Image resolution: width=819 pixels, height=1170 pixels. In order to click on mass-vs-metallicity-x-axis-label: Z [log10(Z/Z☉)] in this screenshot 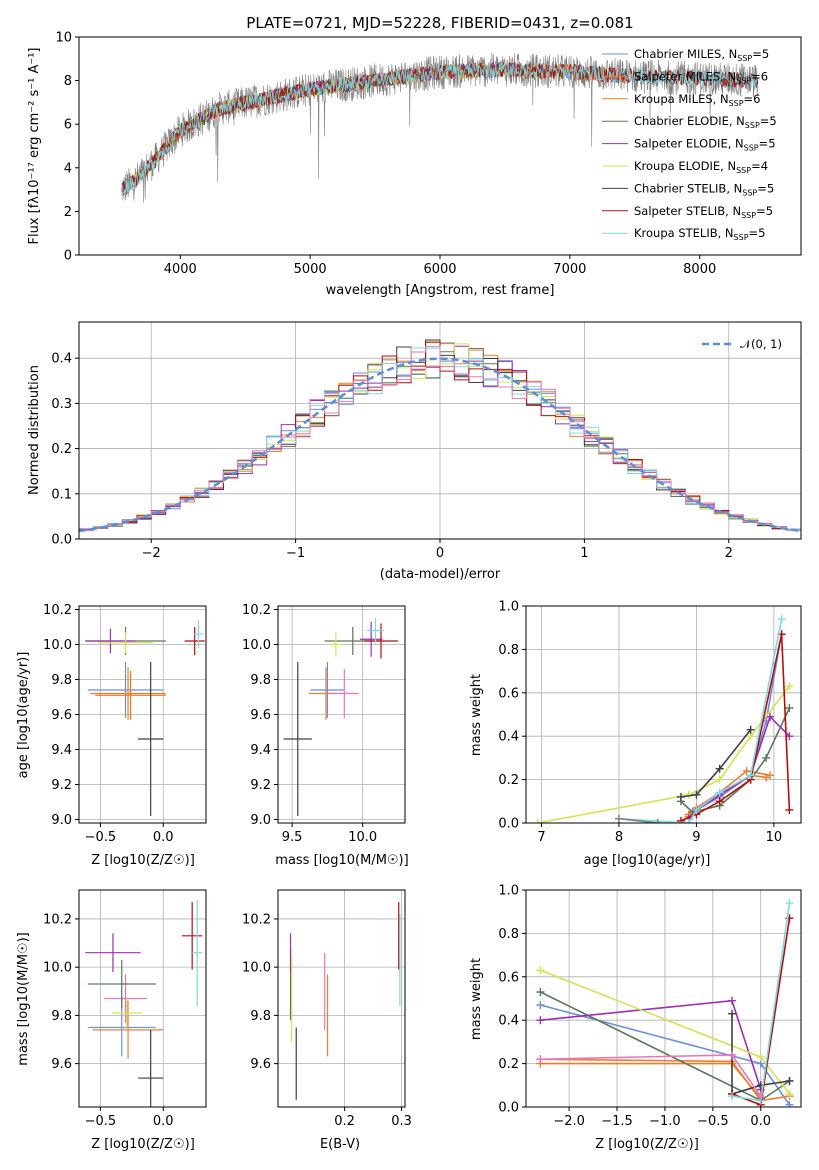, I will do `click(143, 1144)`.